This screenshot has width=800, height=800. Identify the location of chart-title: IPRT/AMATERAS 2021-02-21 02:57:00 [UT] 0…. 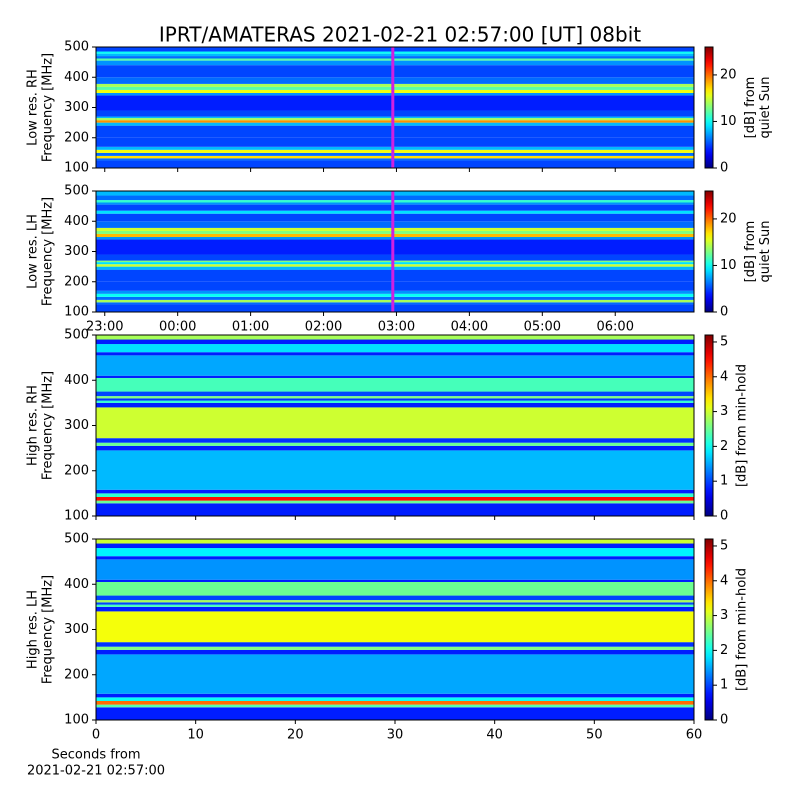
(400, 35).